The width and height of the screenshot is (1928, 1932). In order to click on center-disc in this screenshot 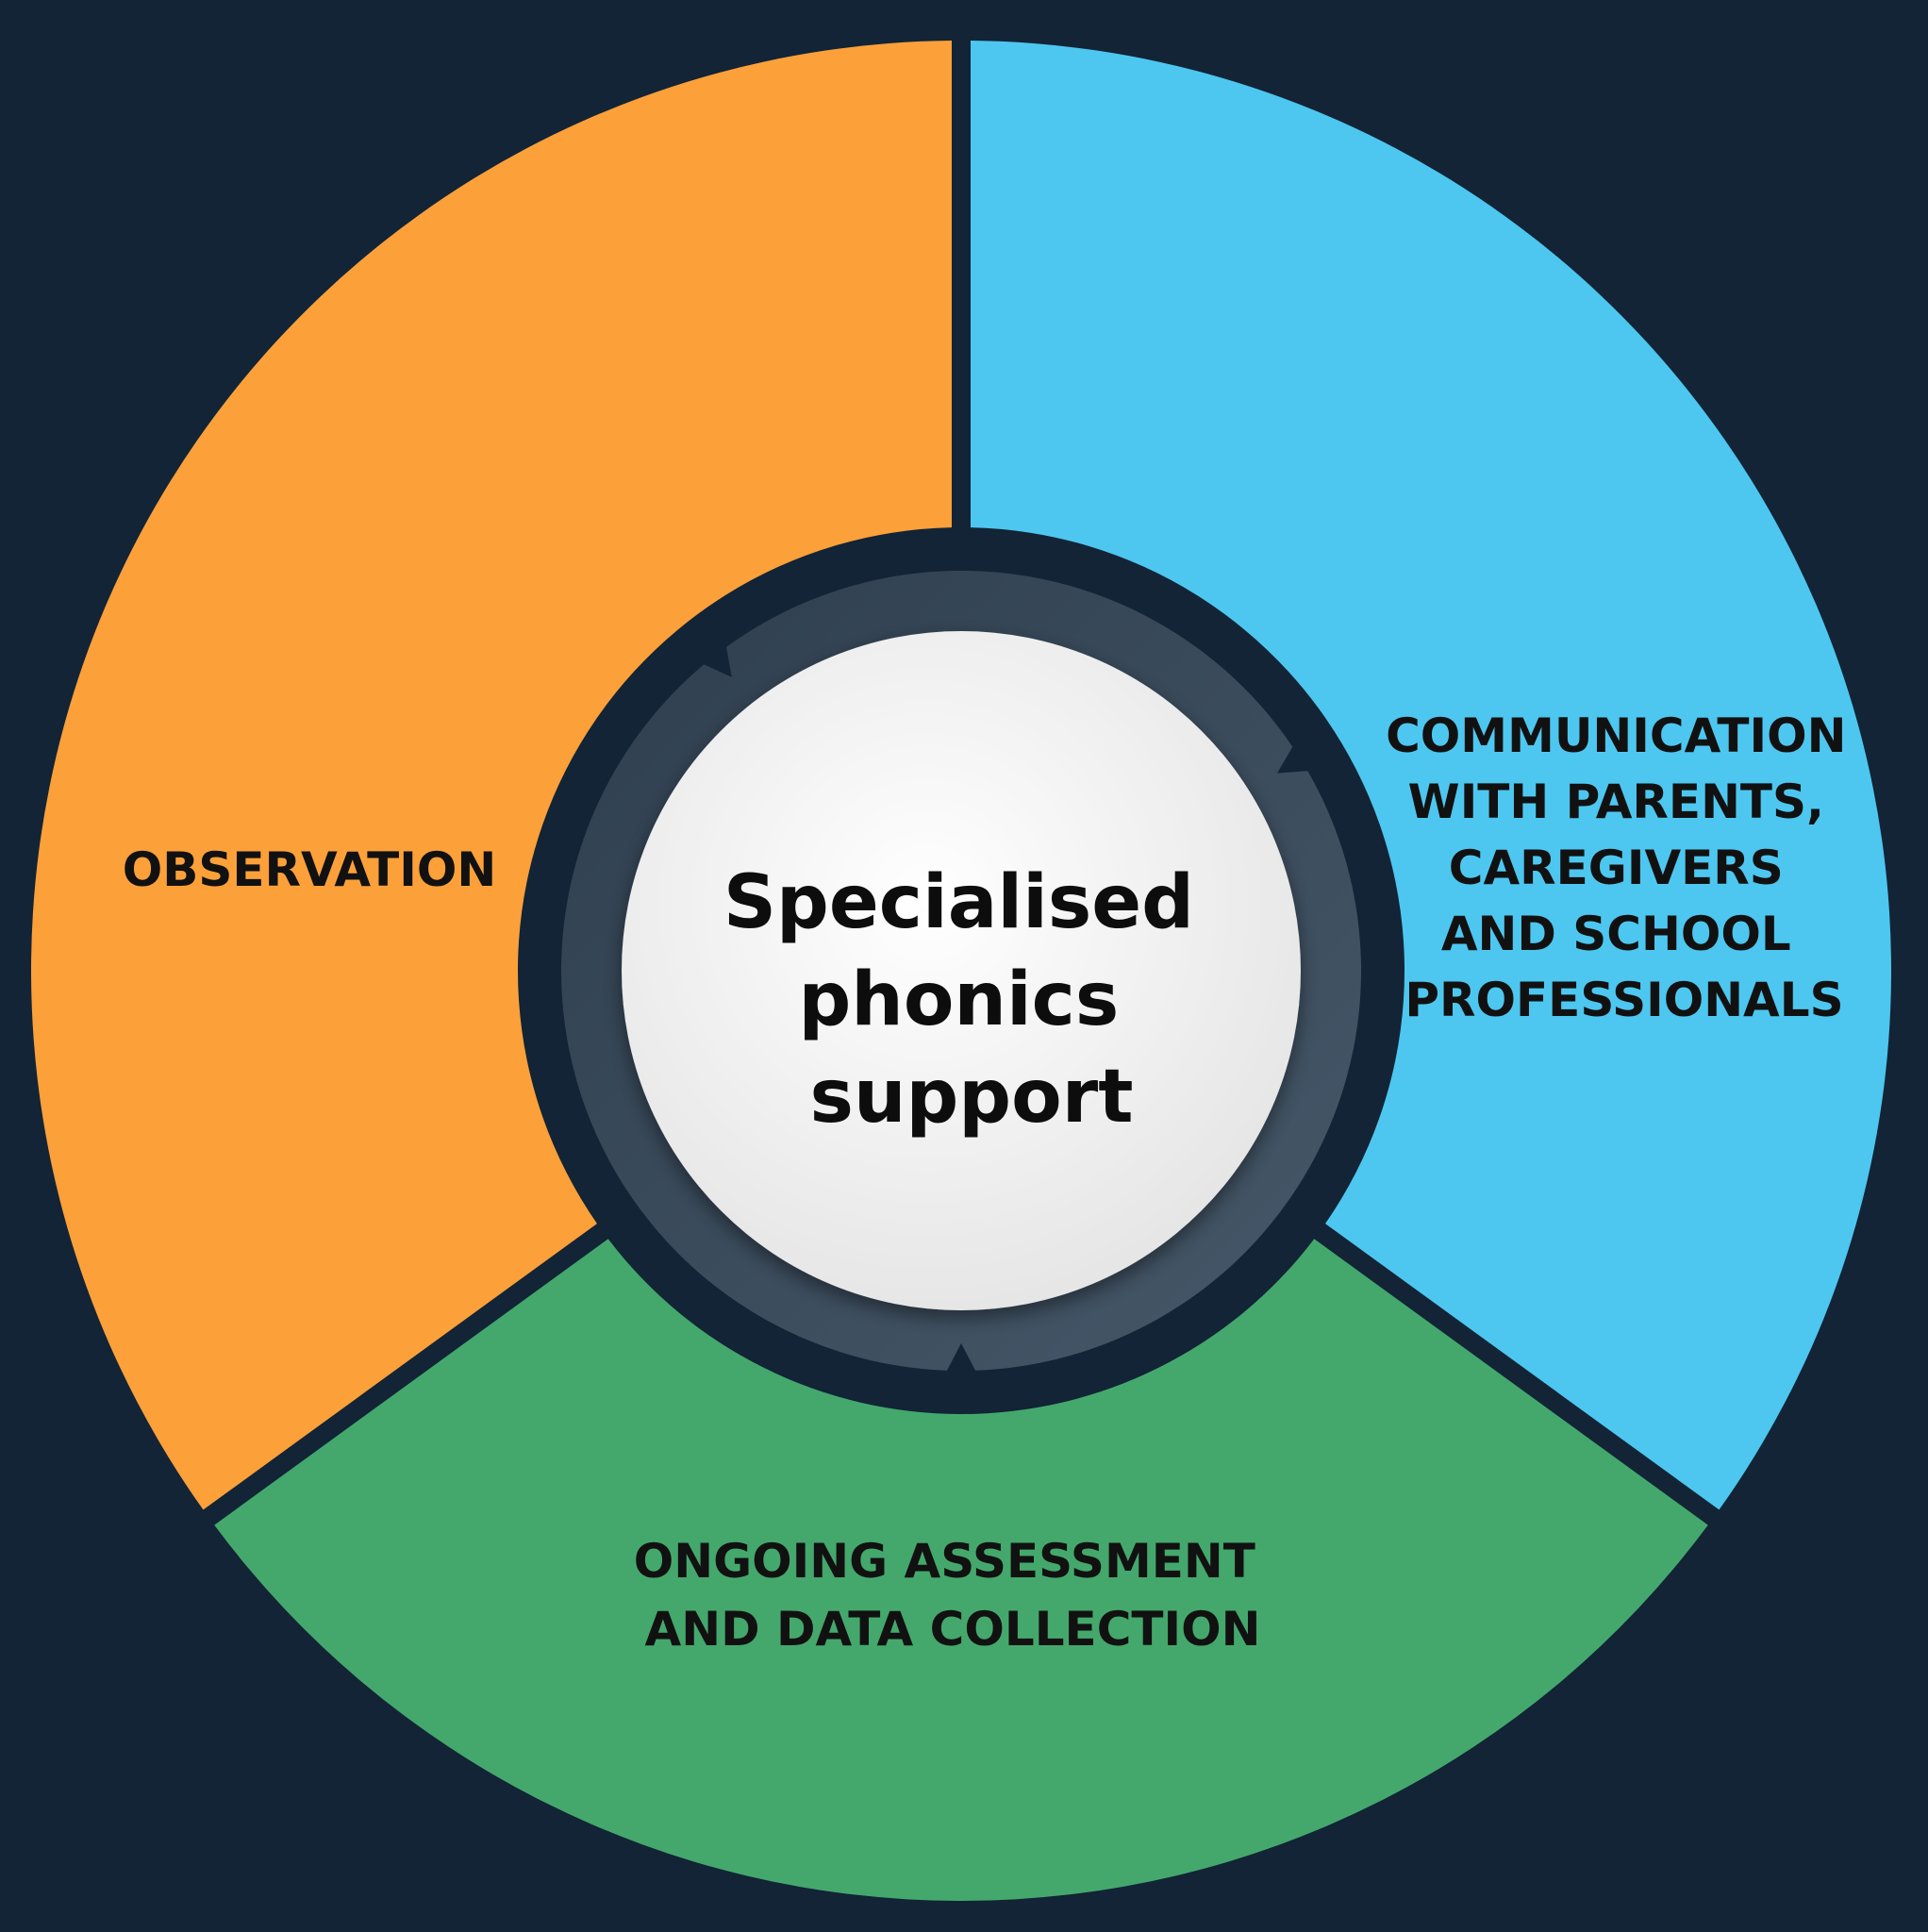, I will do `click(961, 971)`.